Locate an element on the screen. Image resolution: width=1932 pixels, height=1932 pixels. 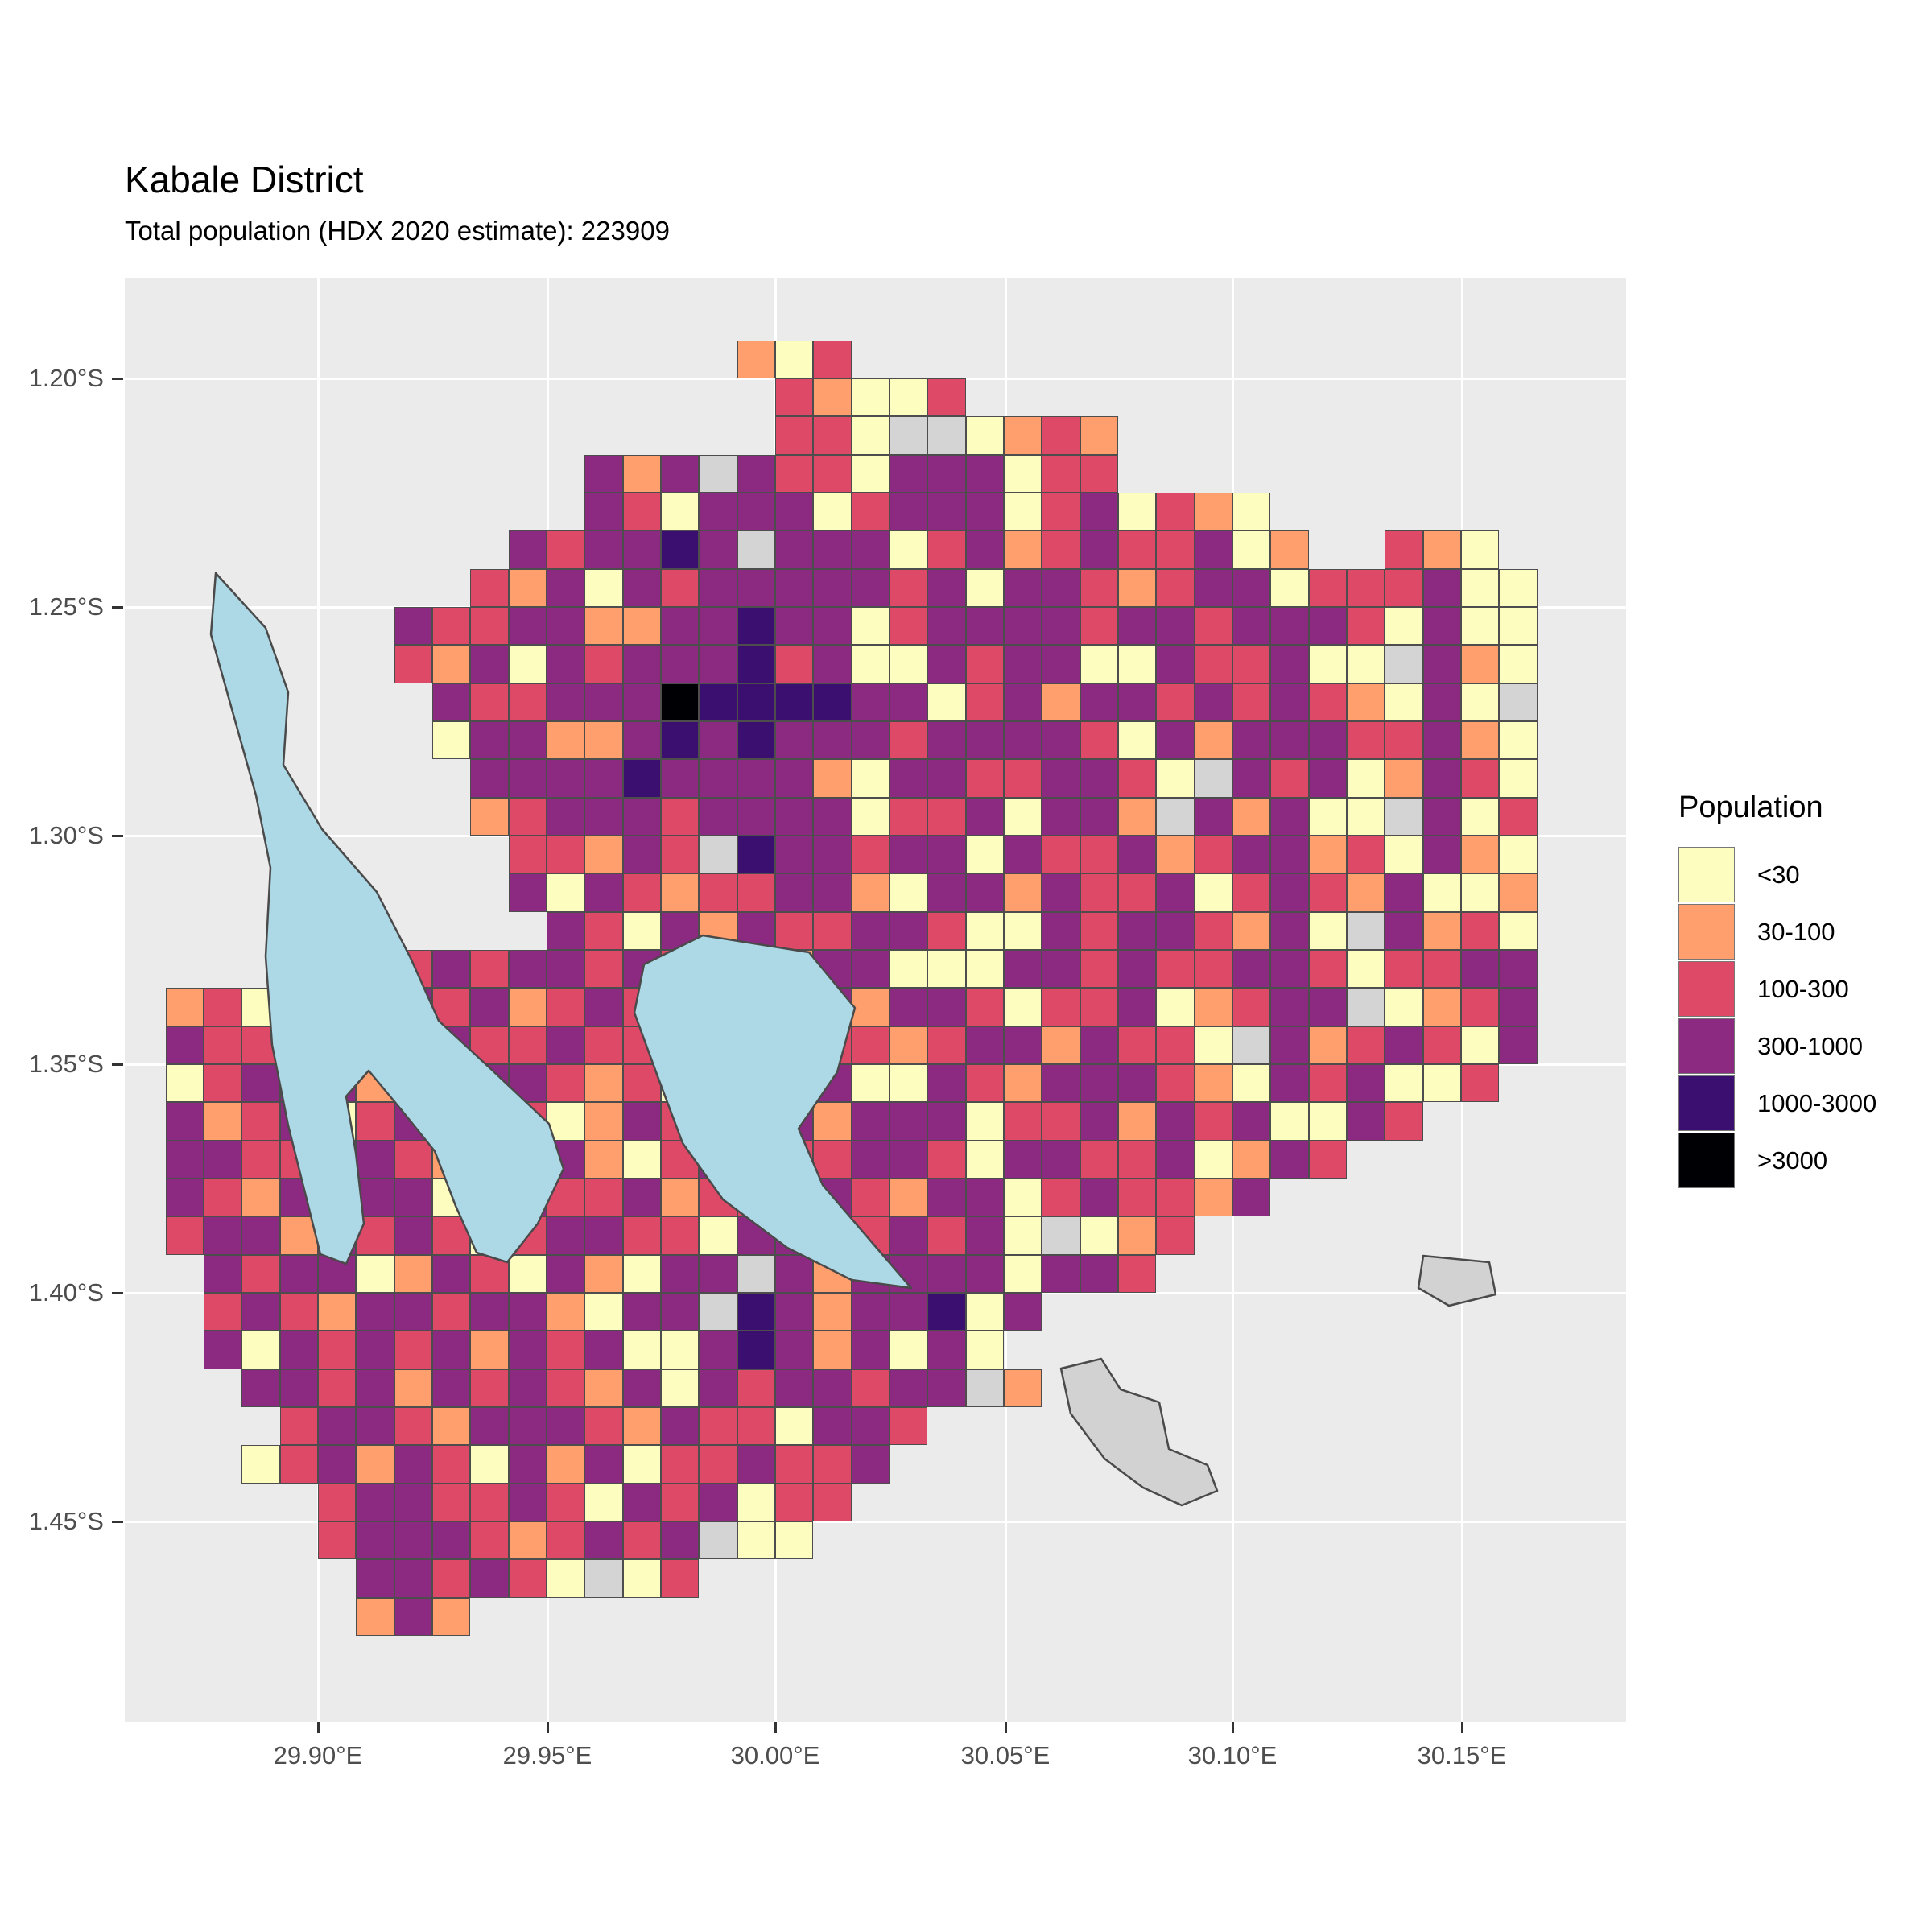
legend-label: >3000 is located at coordinates (1792, 1160).